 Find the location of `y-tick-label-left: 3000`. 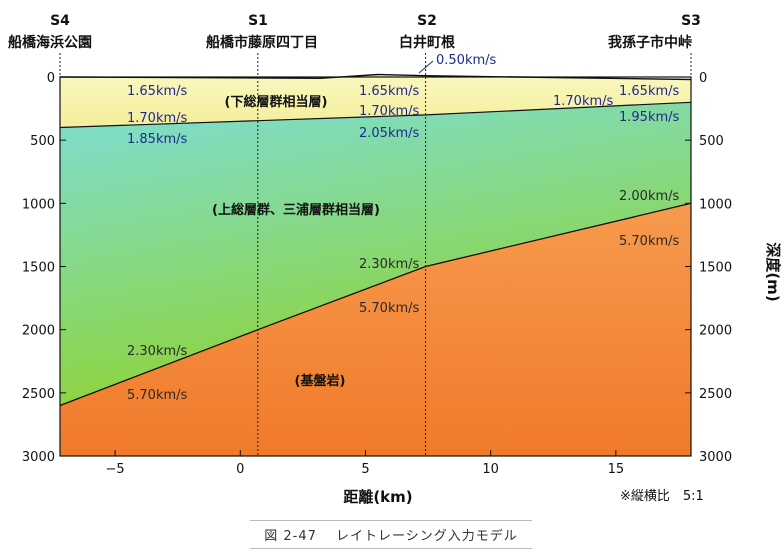

y-tick-label-left: 3000 is located at coordinates (38, 457).